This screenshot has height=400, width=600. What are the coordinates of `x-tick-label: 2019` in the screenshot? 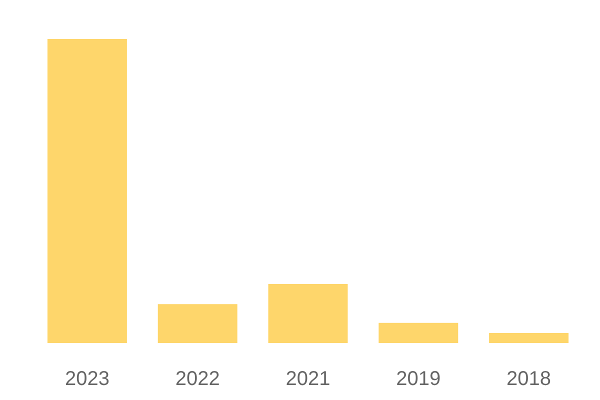 It's located at (418, 379).